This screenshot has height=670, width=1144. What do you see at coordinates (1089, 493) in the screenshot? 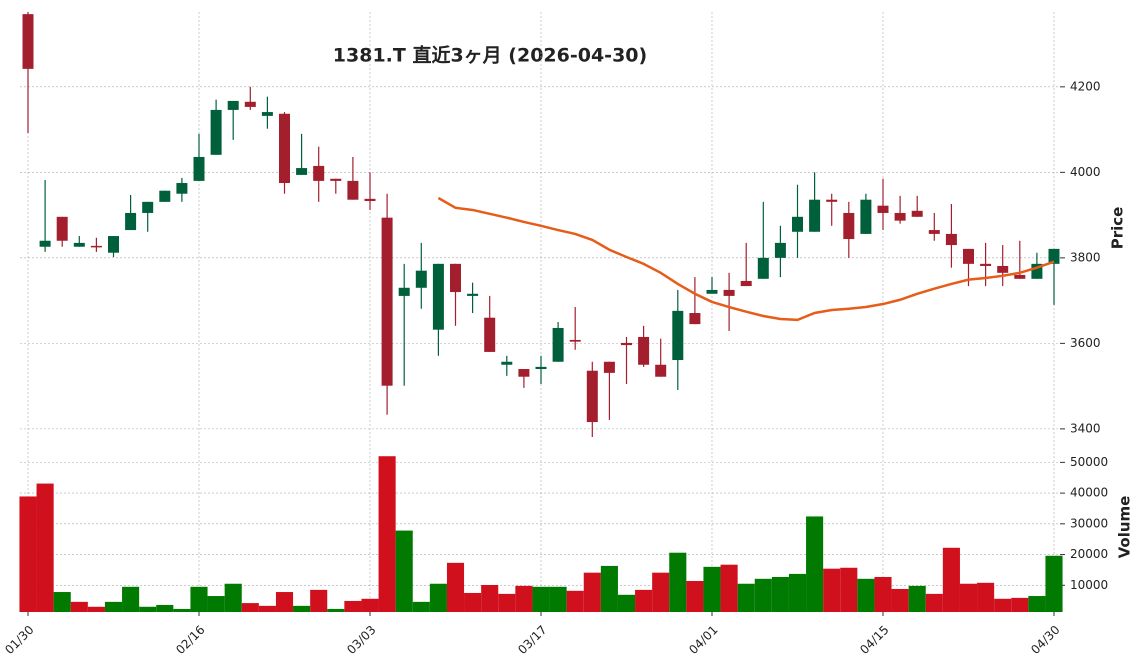
I see `y-tick-label: 40000` at bounding box center [1089, 493].